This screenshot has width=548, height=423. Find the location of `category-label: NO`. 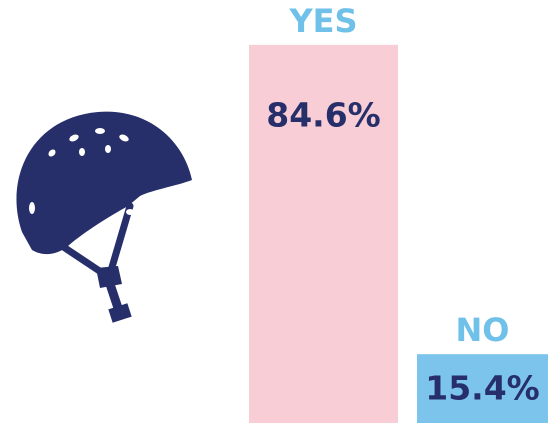

category-label: NO is located at coordinates (483, 330).